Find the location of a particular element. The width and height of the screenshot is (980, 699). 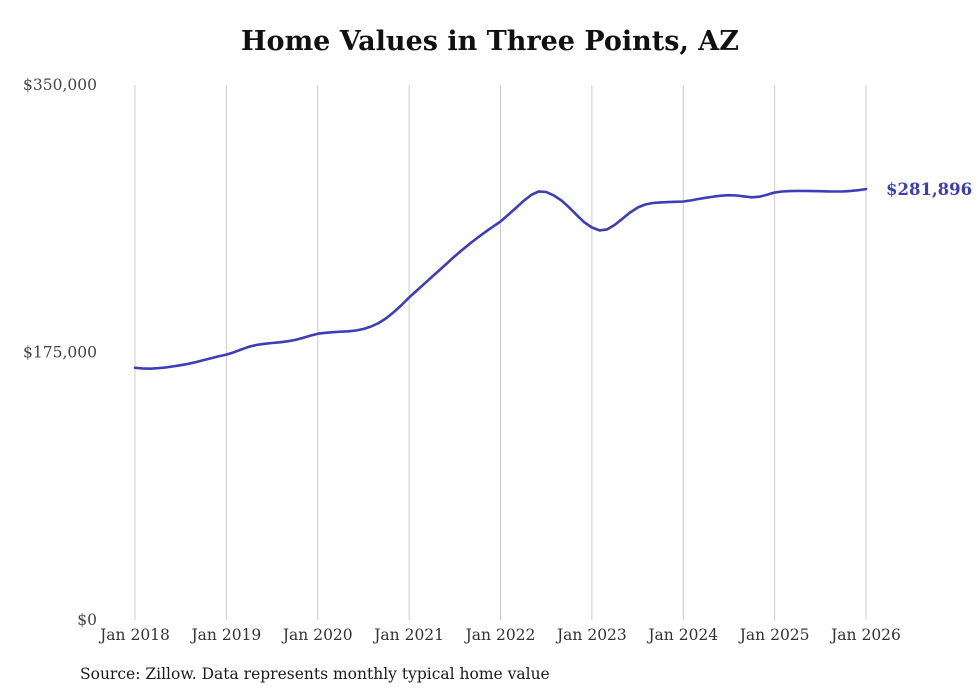

x-tick-label: Jan 2018 is located at coordinates (134, 635).